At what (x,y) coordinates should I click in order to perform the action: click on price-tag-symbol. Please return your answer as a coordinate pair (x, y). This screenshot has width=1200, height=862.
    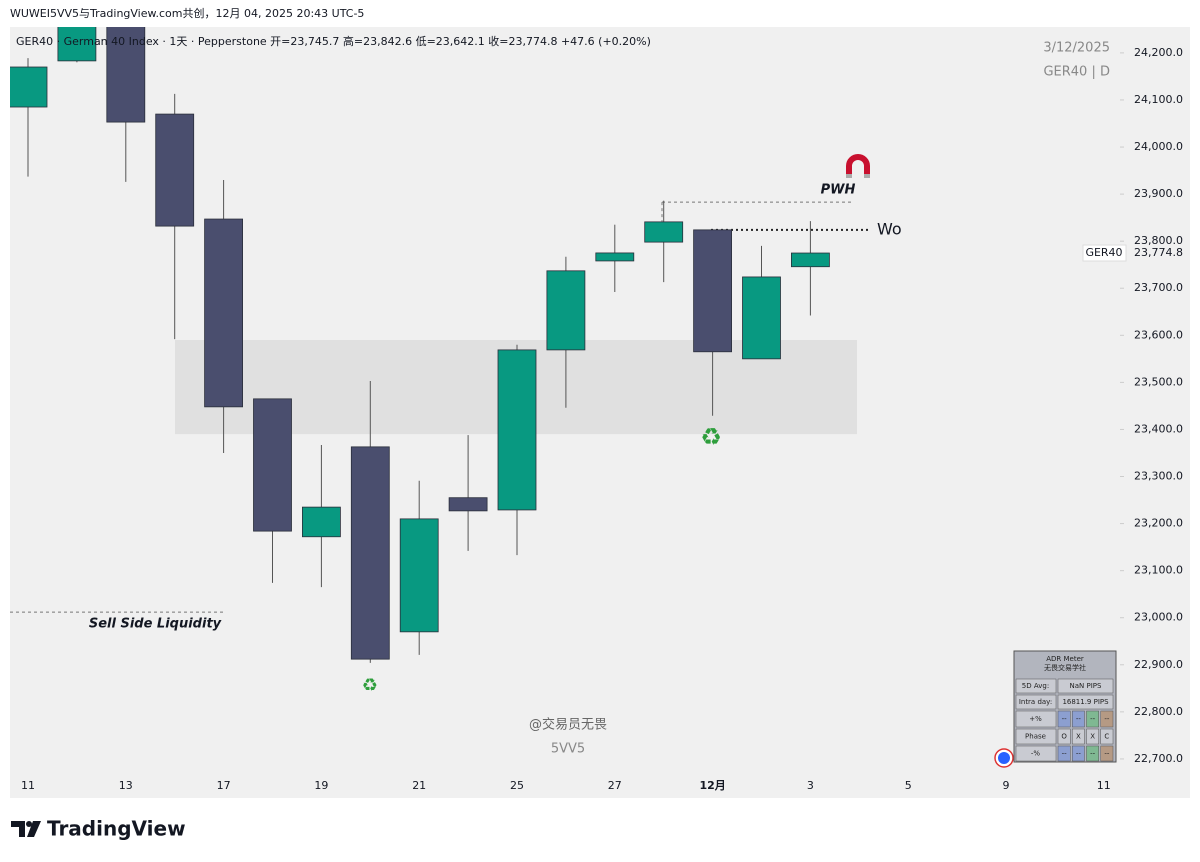
    Looking at the image, I should click on (1104, 253).